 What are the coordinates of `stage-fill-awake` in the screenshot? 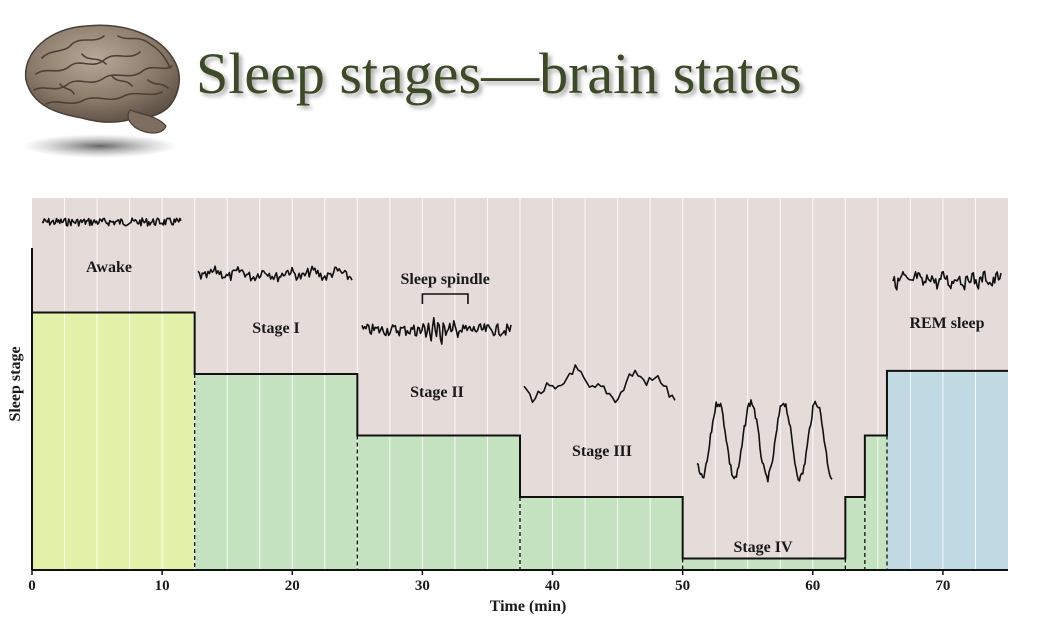 It's located at (113, 441).